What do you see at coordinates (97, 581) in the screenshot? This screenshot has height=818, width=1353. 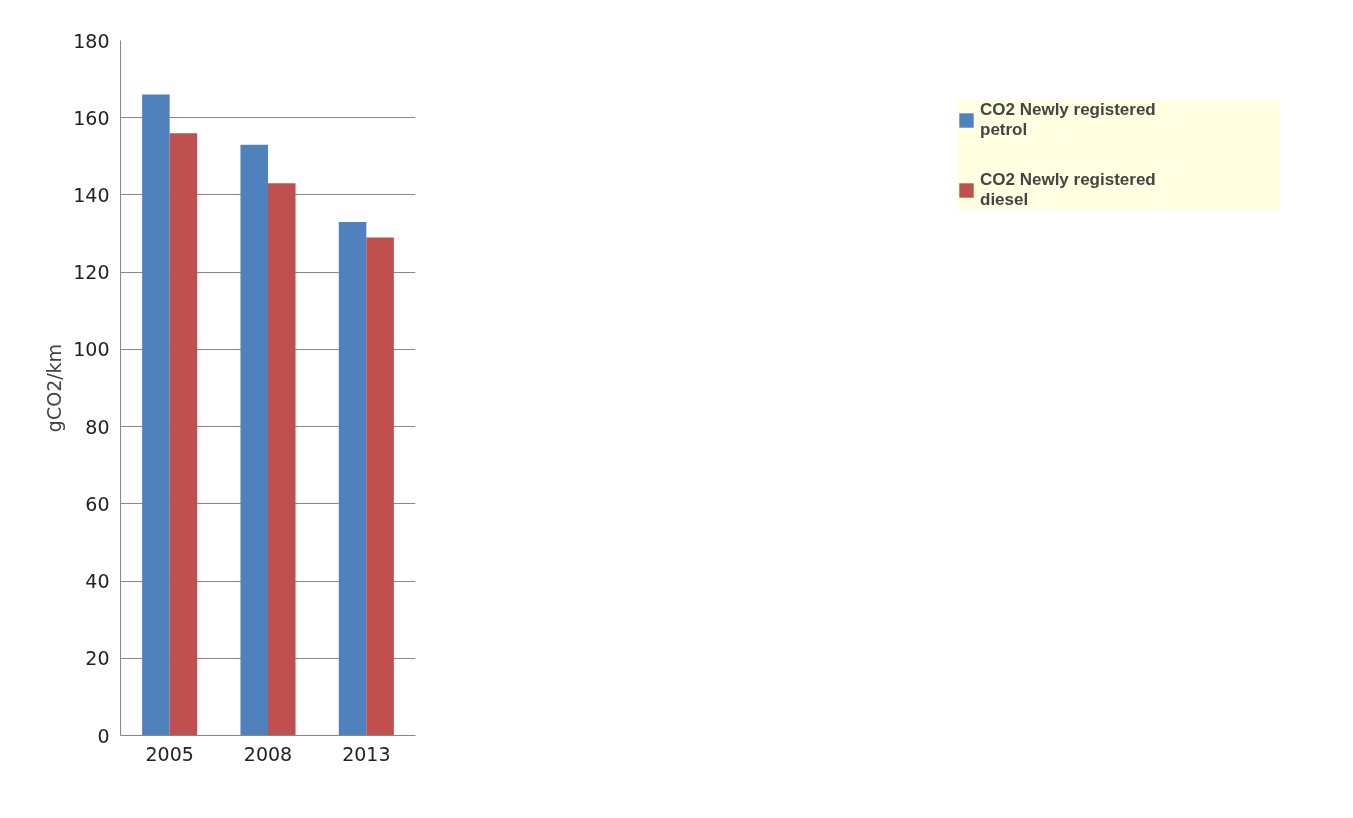 I see `y-tick-label: 40` at bounding box center [97, 581].